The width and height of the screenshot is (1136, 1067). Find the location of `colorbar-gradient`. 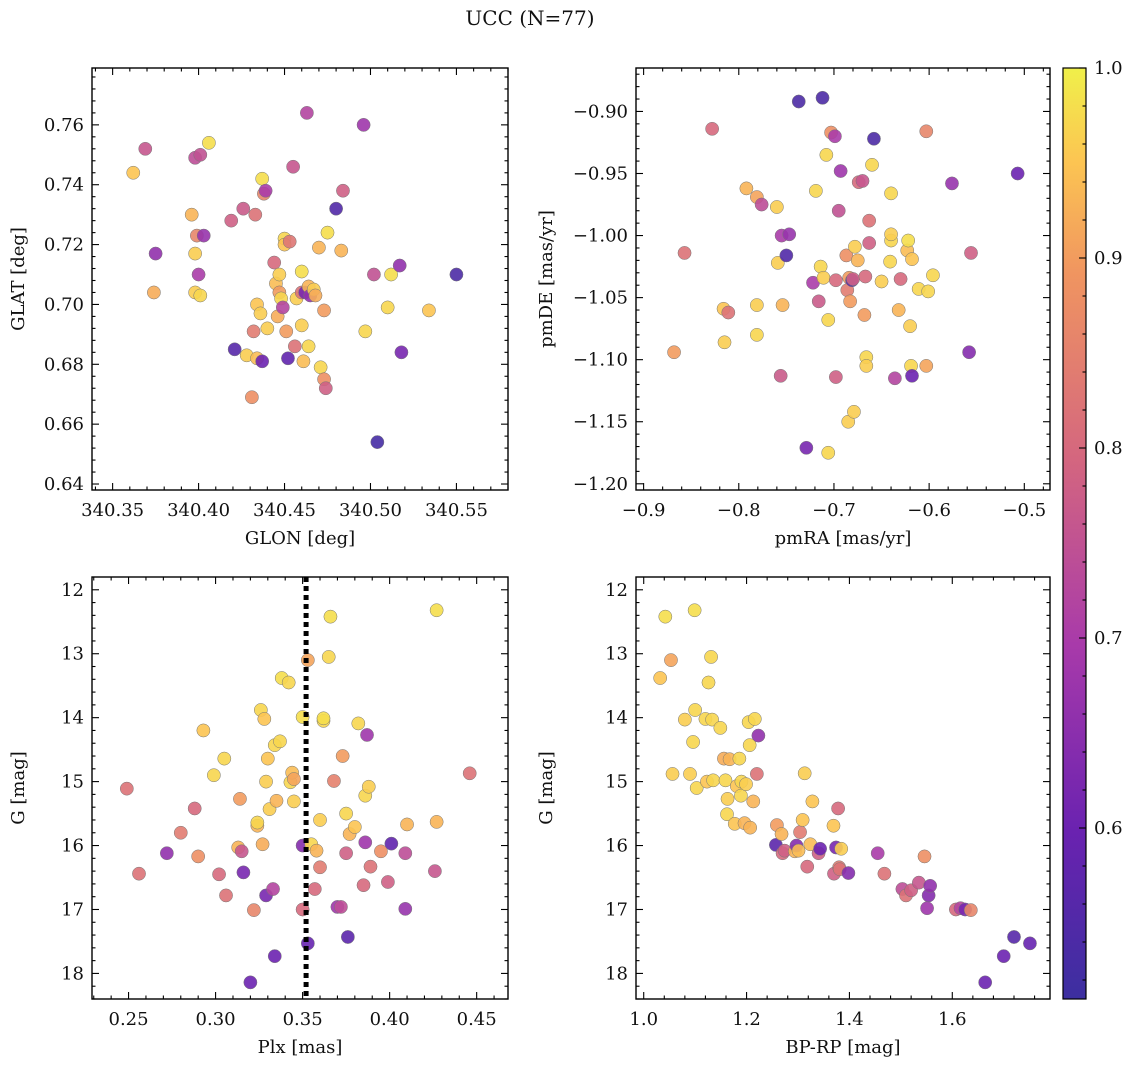

colorbar-gradient is located at coordinates (1074, 533).